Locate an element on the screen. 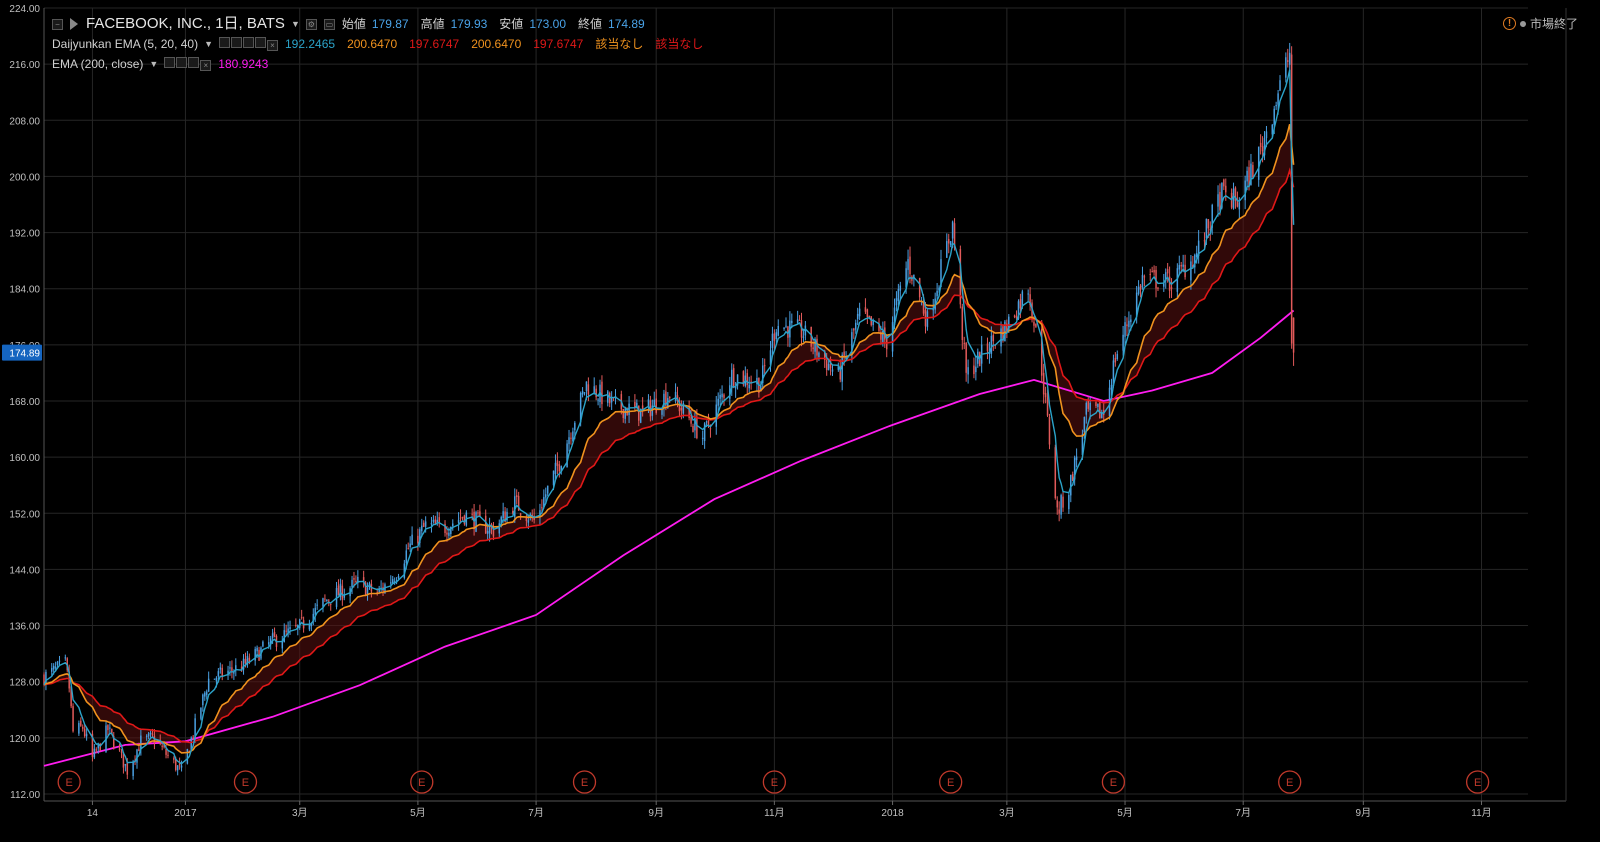 This screenshot has width=1600, height=842. symbol-title: FACEBOOK, INC., 1日, BATS is located at coordinates (185, 23).